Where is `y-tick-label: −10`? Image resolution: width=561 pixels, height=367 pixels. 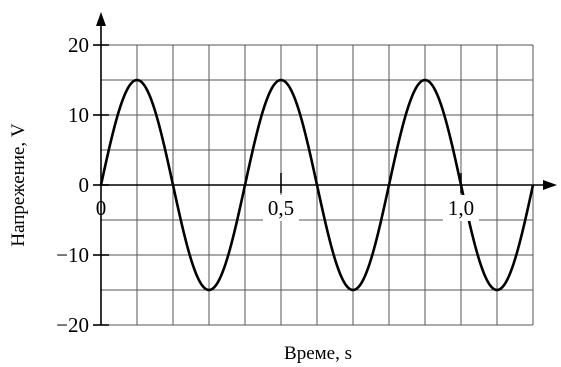 y-tick-label: −10 is located at coordinates (72, 255).